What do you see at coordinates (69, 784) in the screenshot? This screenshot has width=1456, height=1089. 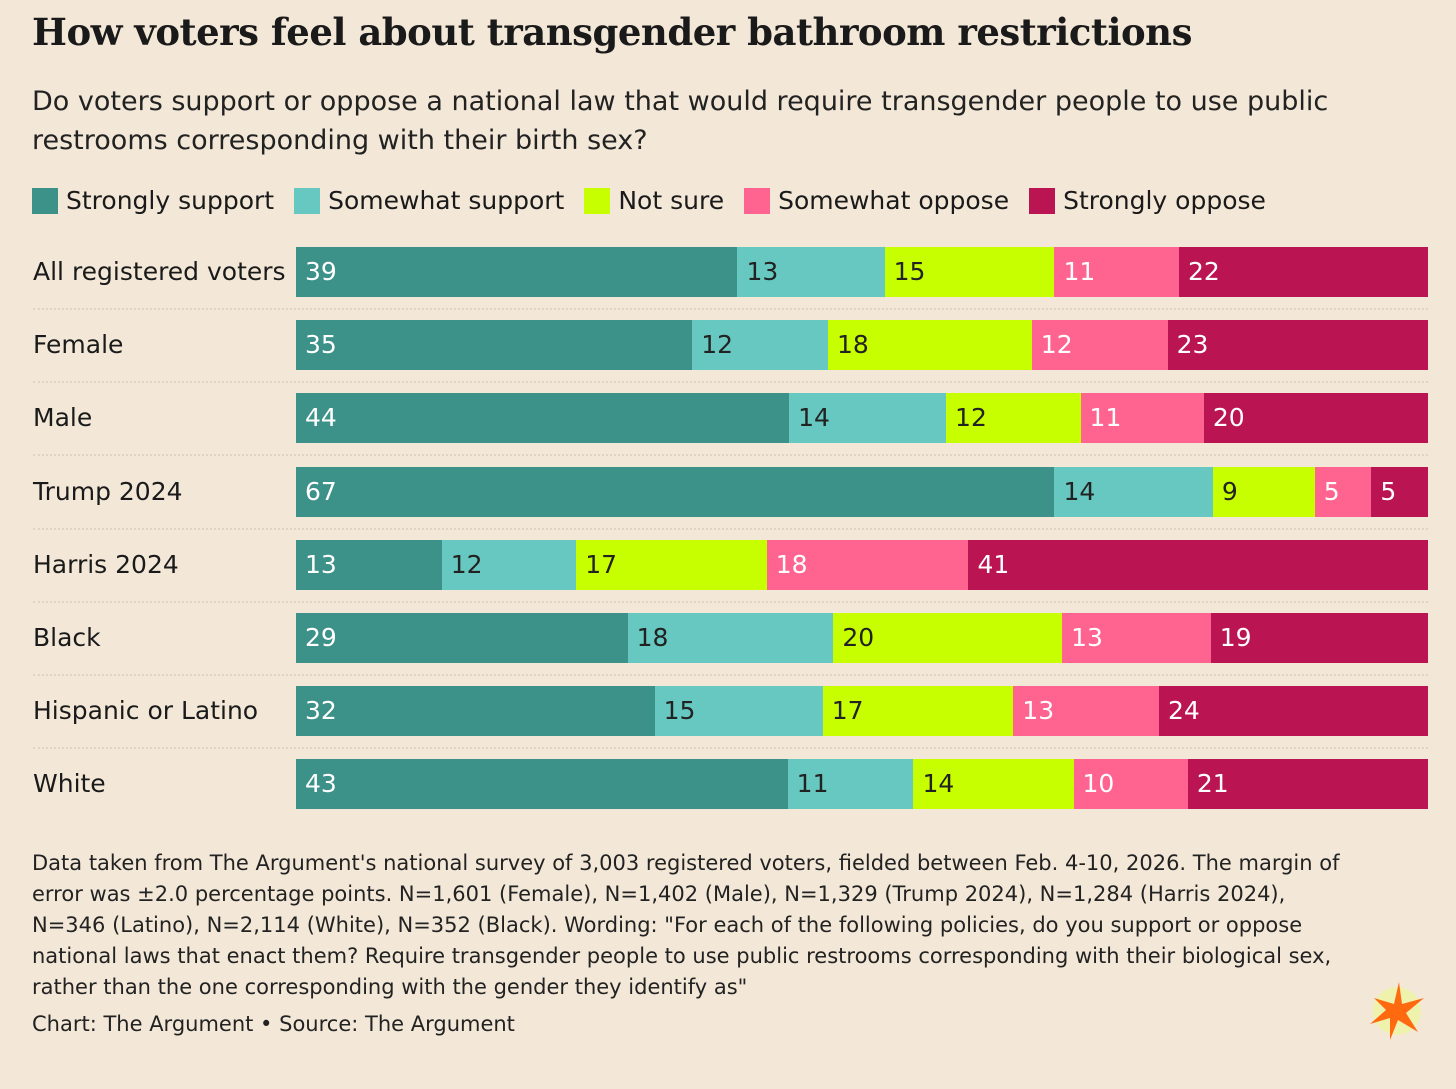 I see `category-label: White` at bounding box center [69, 784].